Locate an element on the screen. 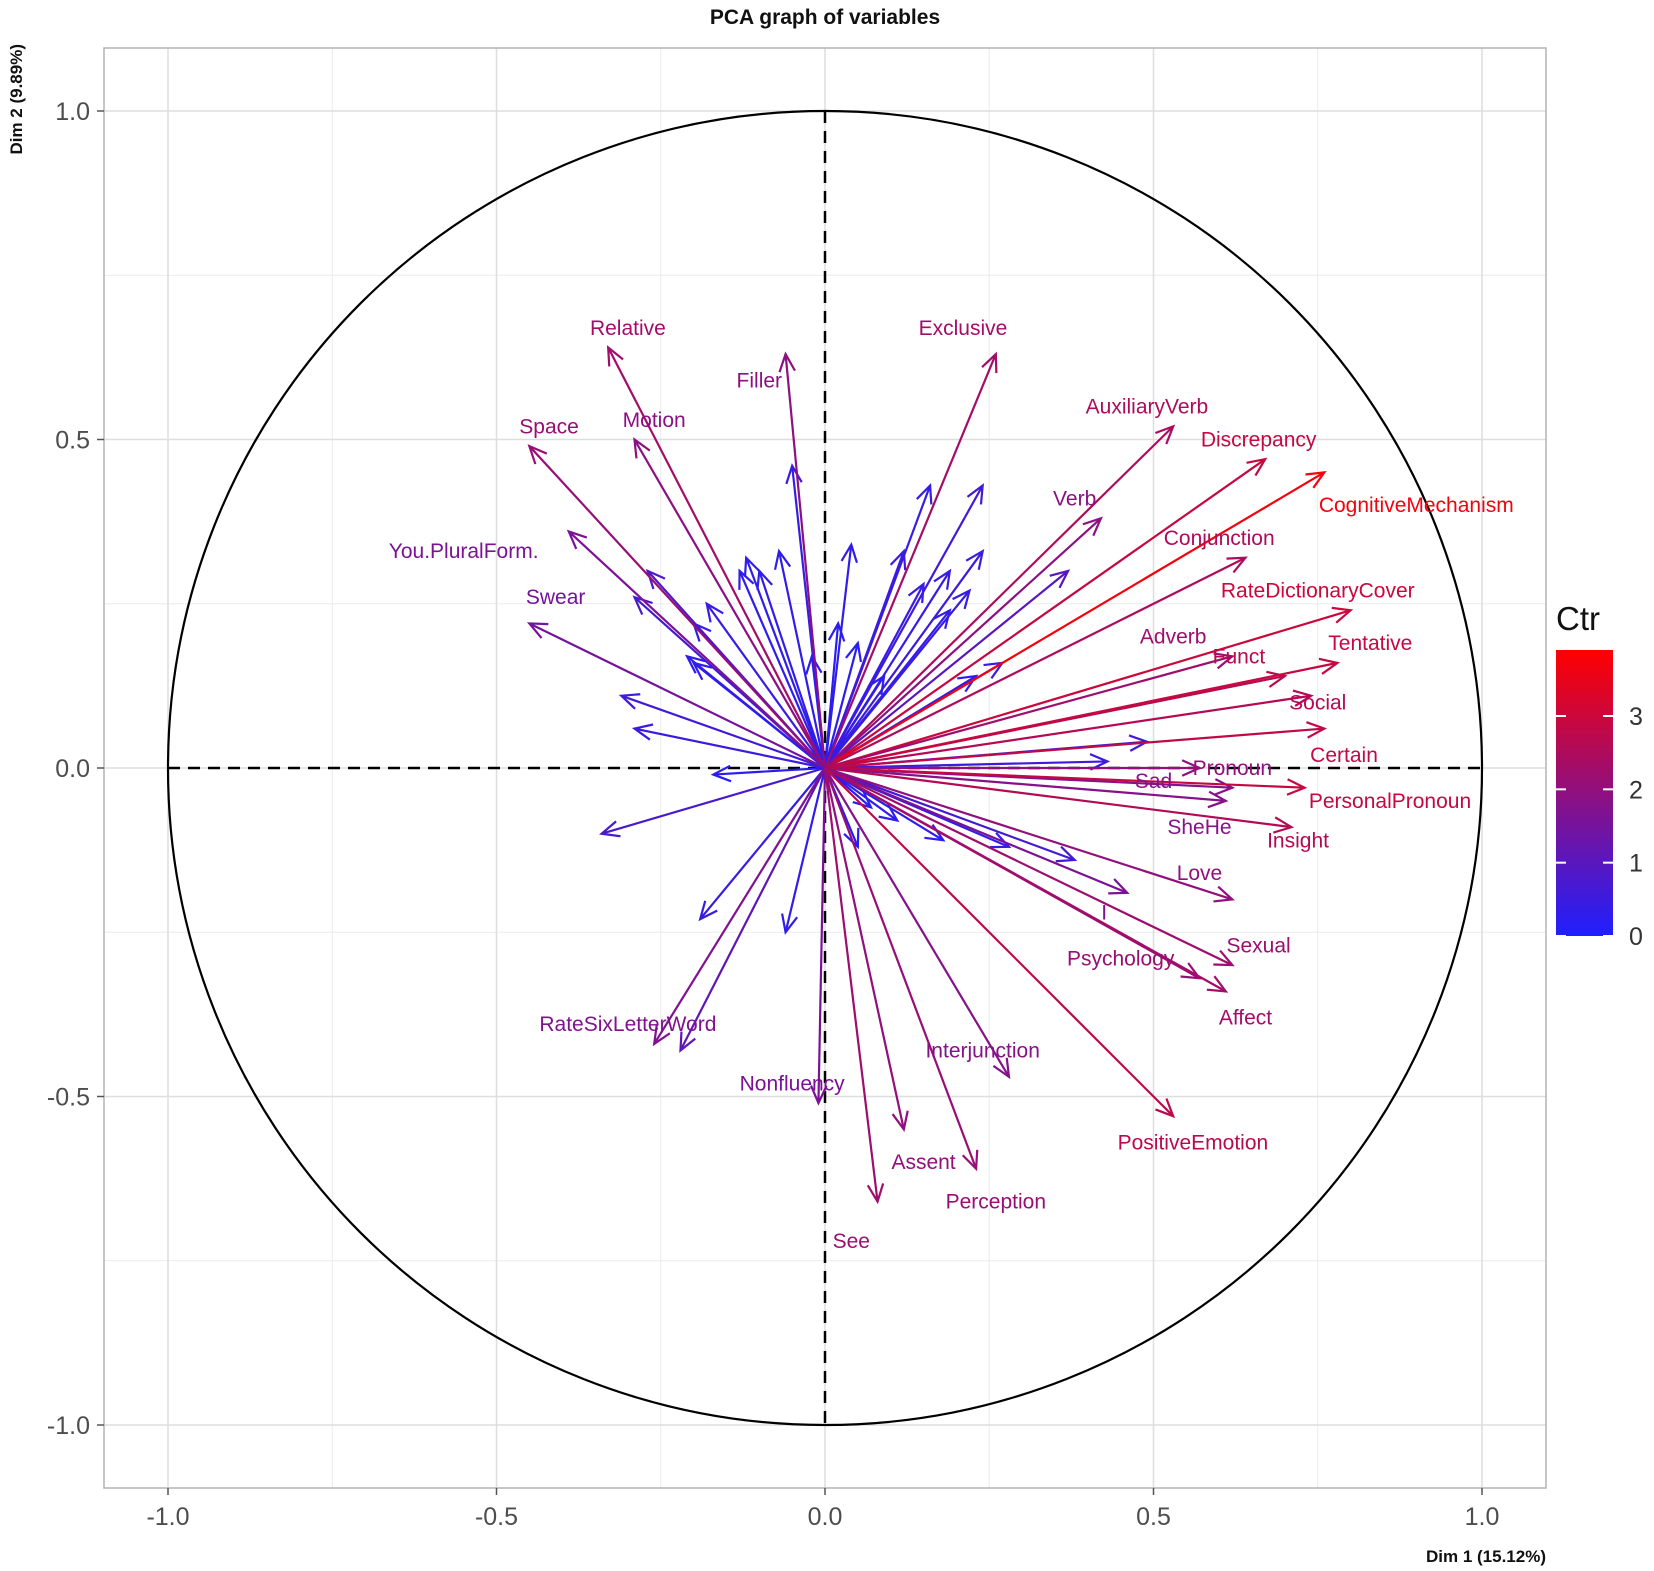  variable-label: Relative is located at coordinates (628, 328).